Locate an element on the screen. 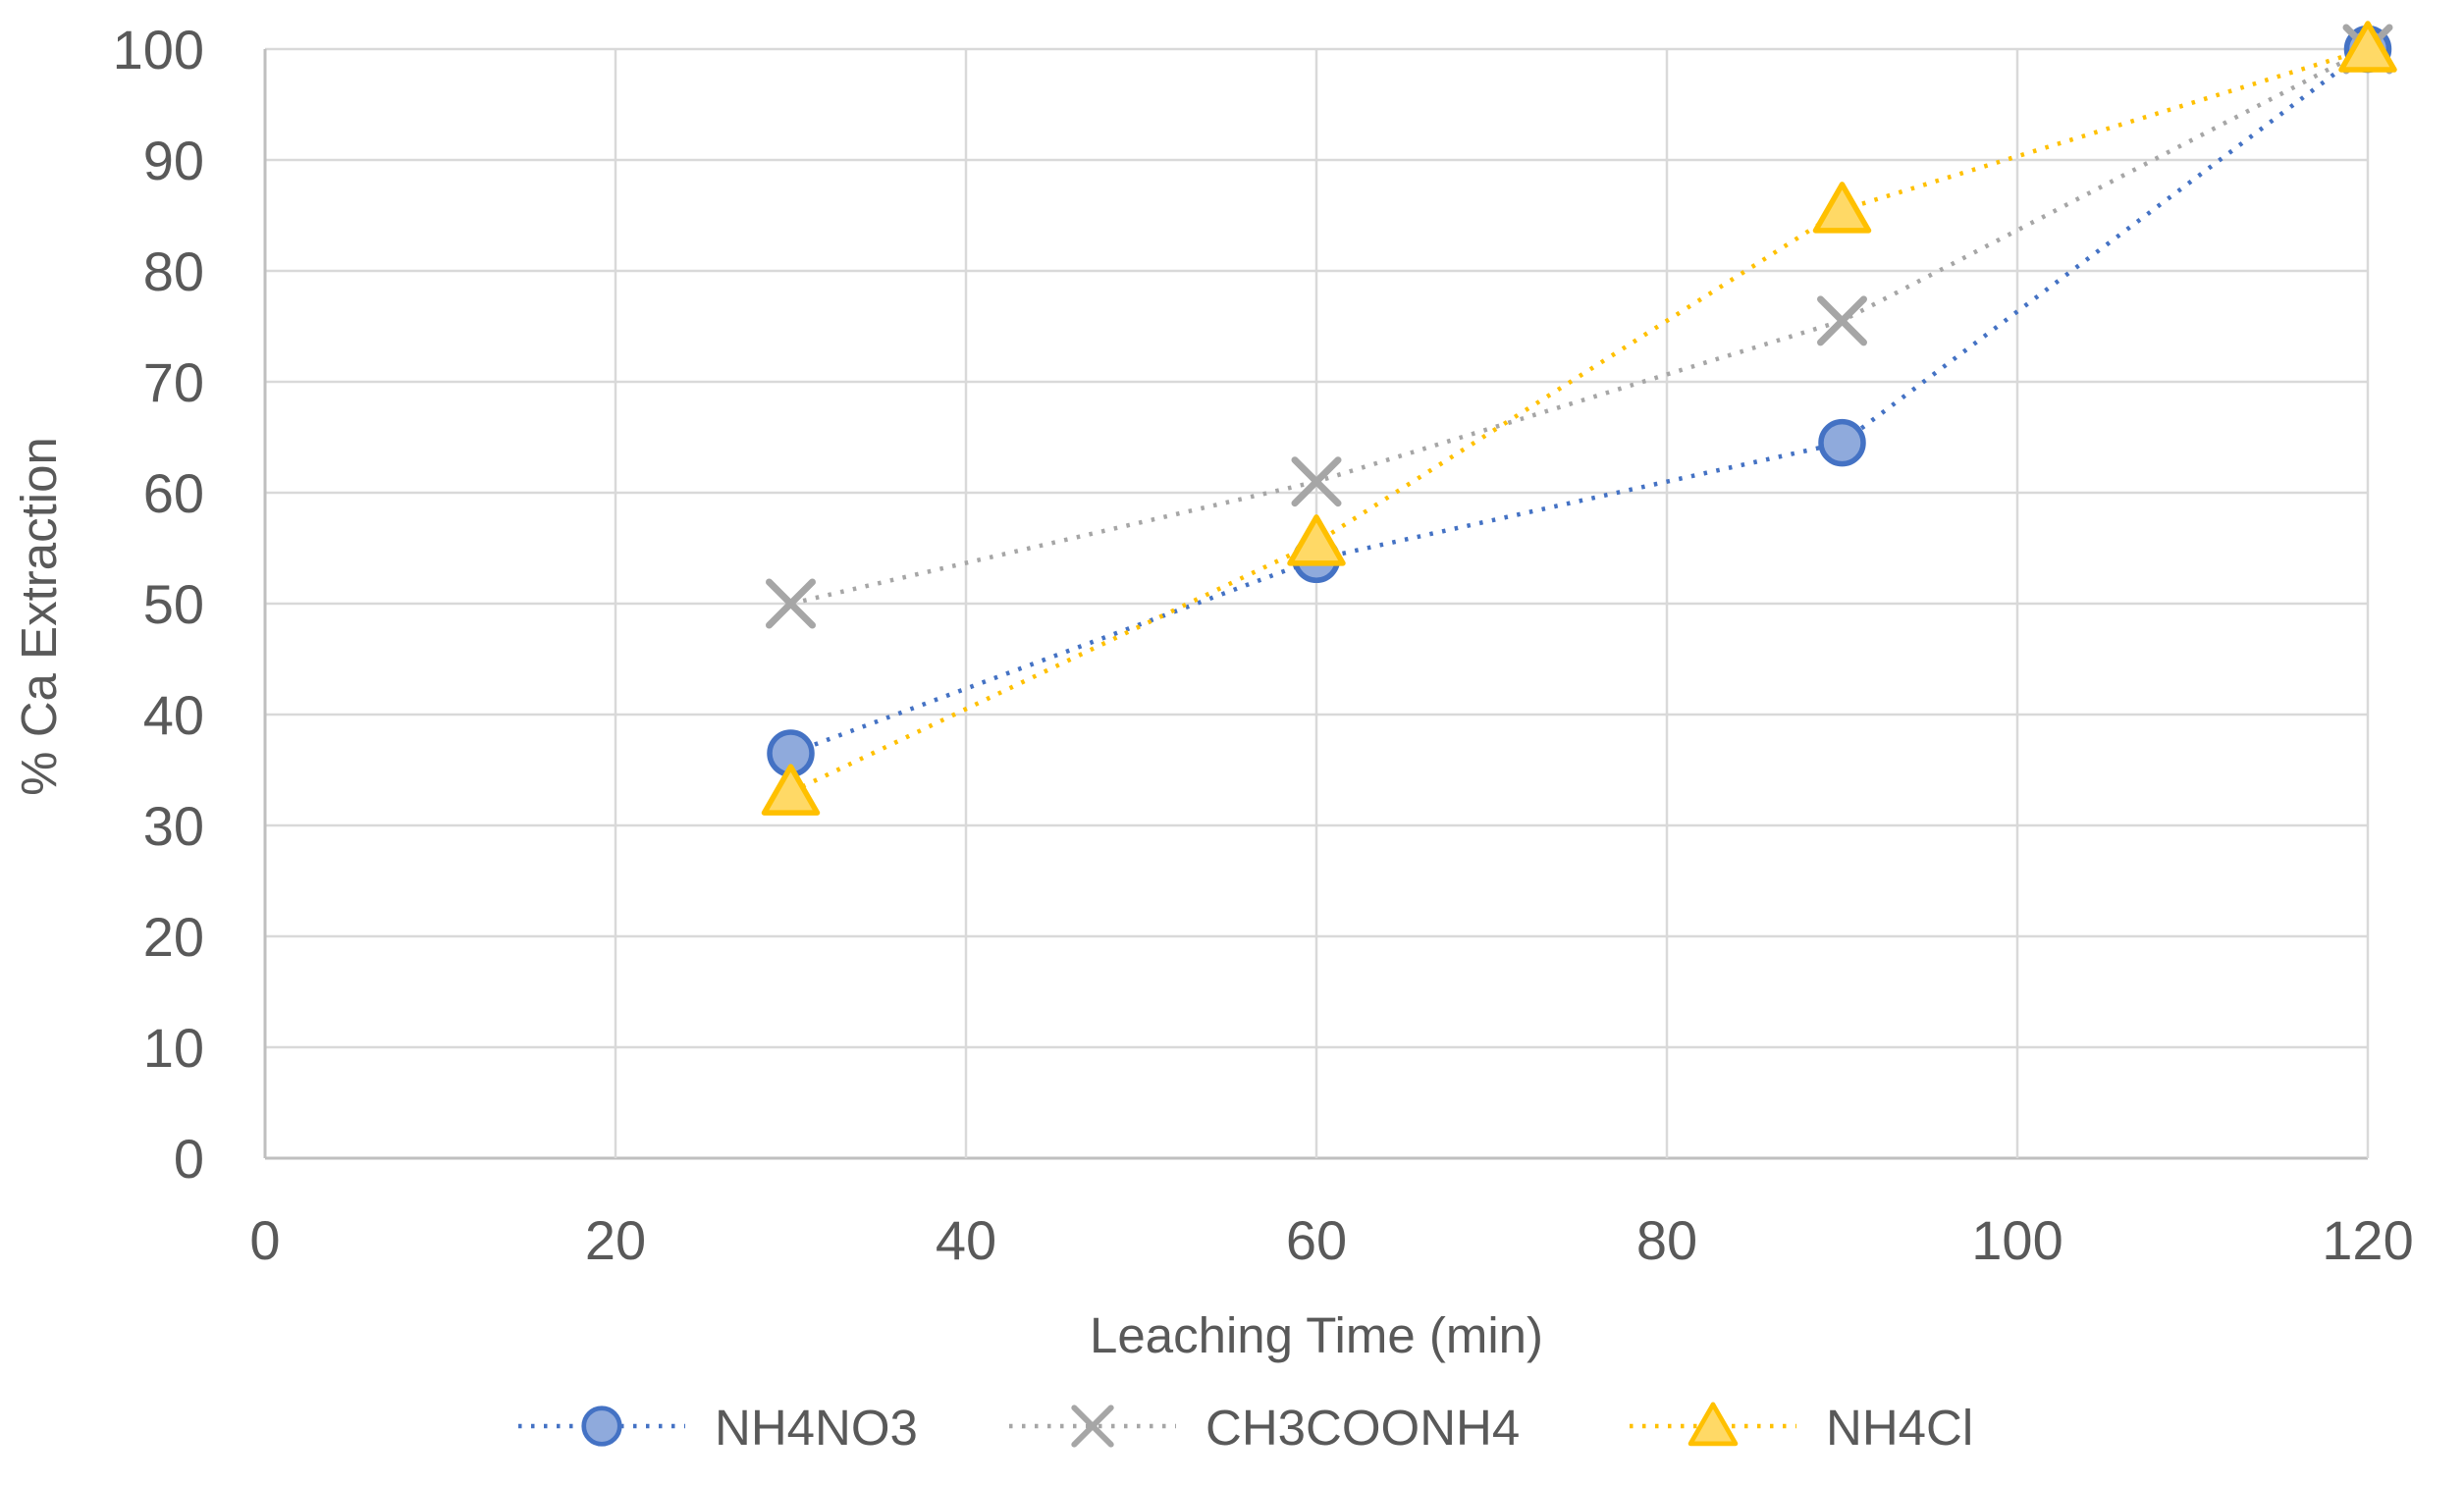 The width and height of the screenshot is (2464, 1485). y-tick-label: 0 is located at coordinates (189, 1159).